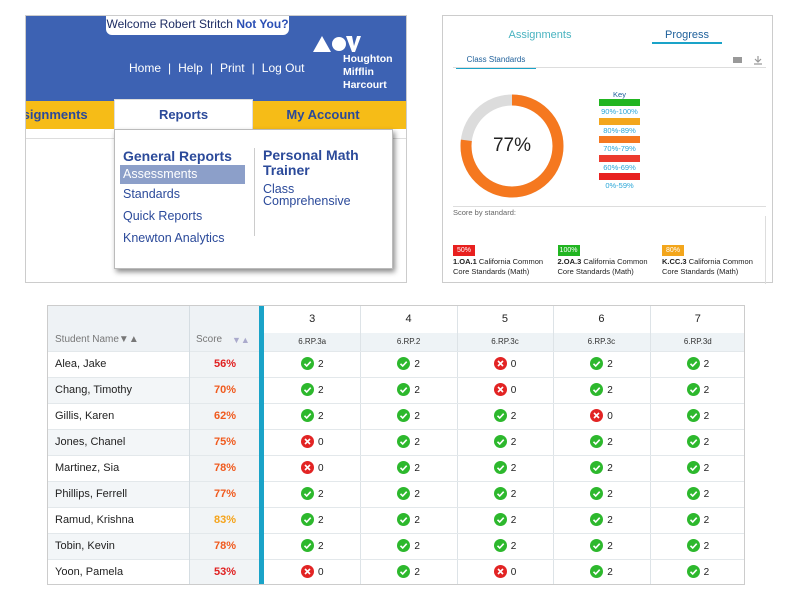 Image resolution: width=800 pixels, height=600 pixels. What do you see at coordinates (94, 520) in the screenshot?
I see `student-name: Ramud, Krishna` at bounding box center [94, 520].